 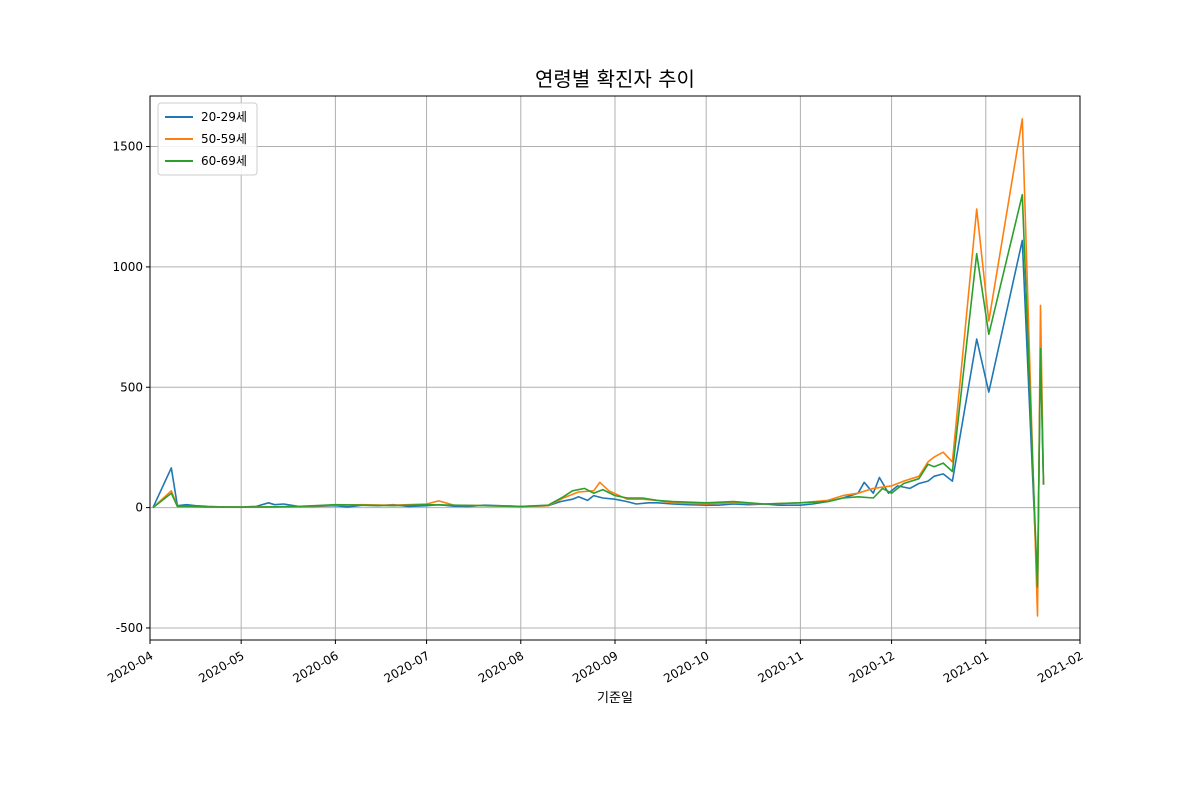 What do you see at coordinates (131, 387) in the screenshot?
I see `y-tick-label: 500` at bounding box center [131, 387].